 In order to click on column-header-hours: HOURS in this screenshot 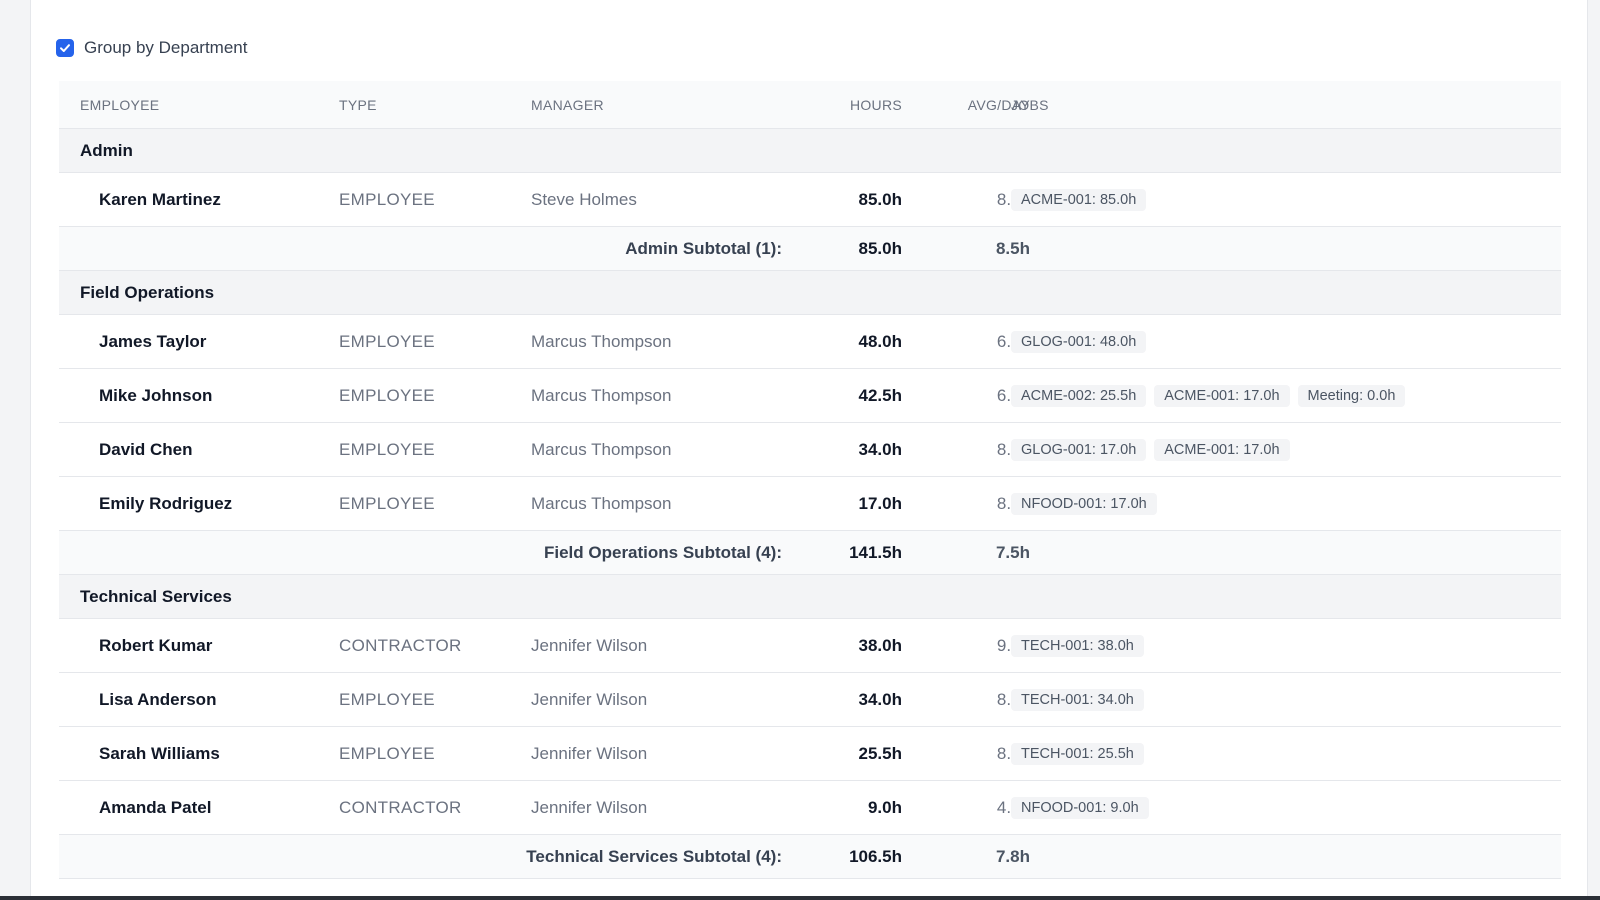, I will do `click(875, 104)`.